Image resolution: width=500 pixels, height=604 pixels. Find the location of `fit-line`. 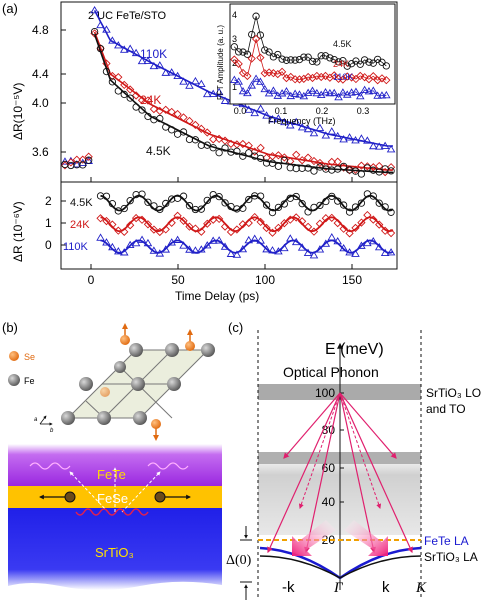

fit-line is located at coordinates (243, 104).